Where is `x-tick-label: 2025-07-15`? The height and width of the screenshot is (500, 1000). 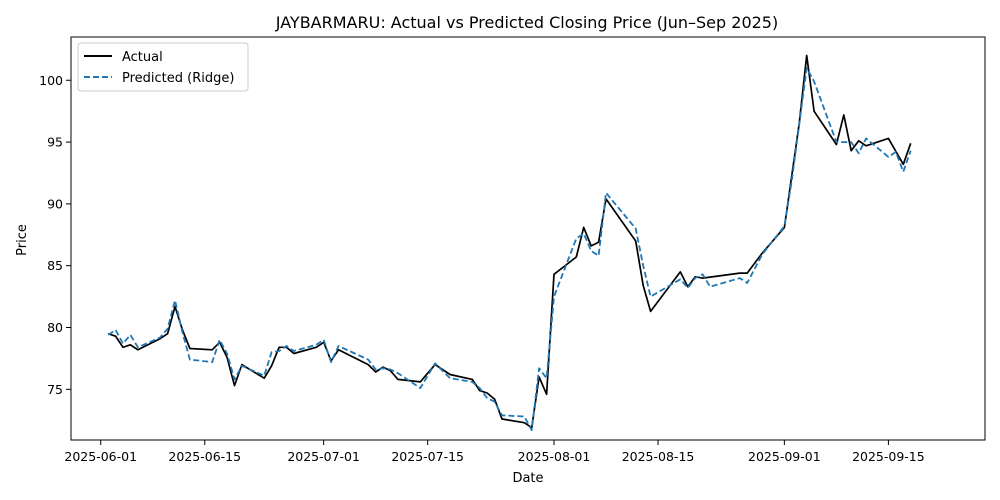 x-tick-label: 2025-07-15 is located at coordinates (427, 456).